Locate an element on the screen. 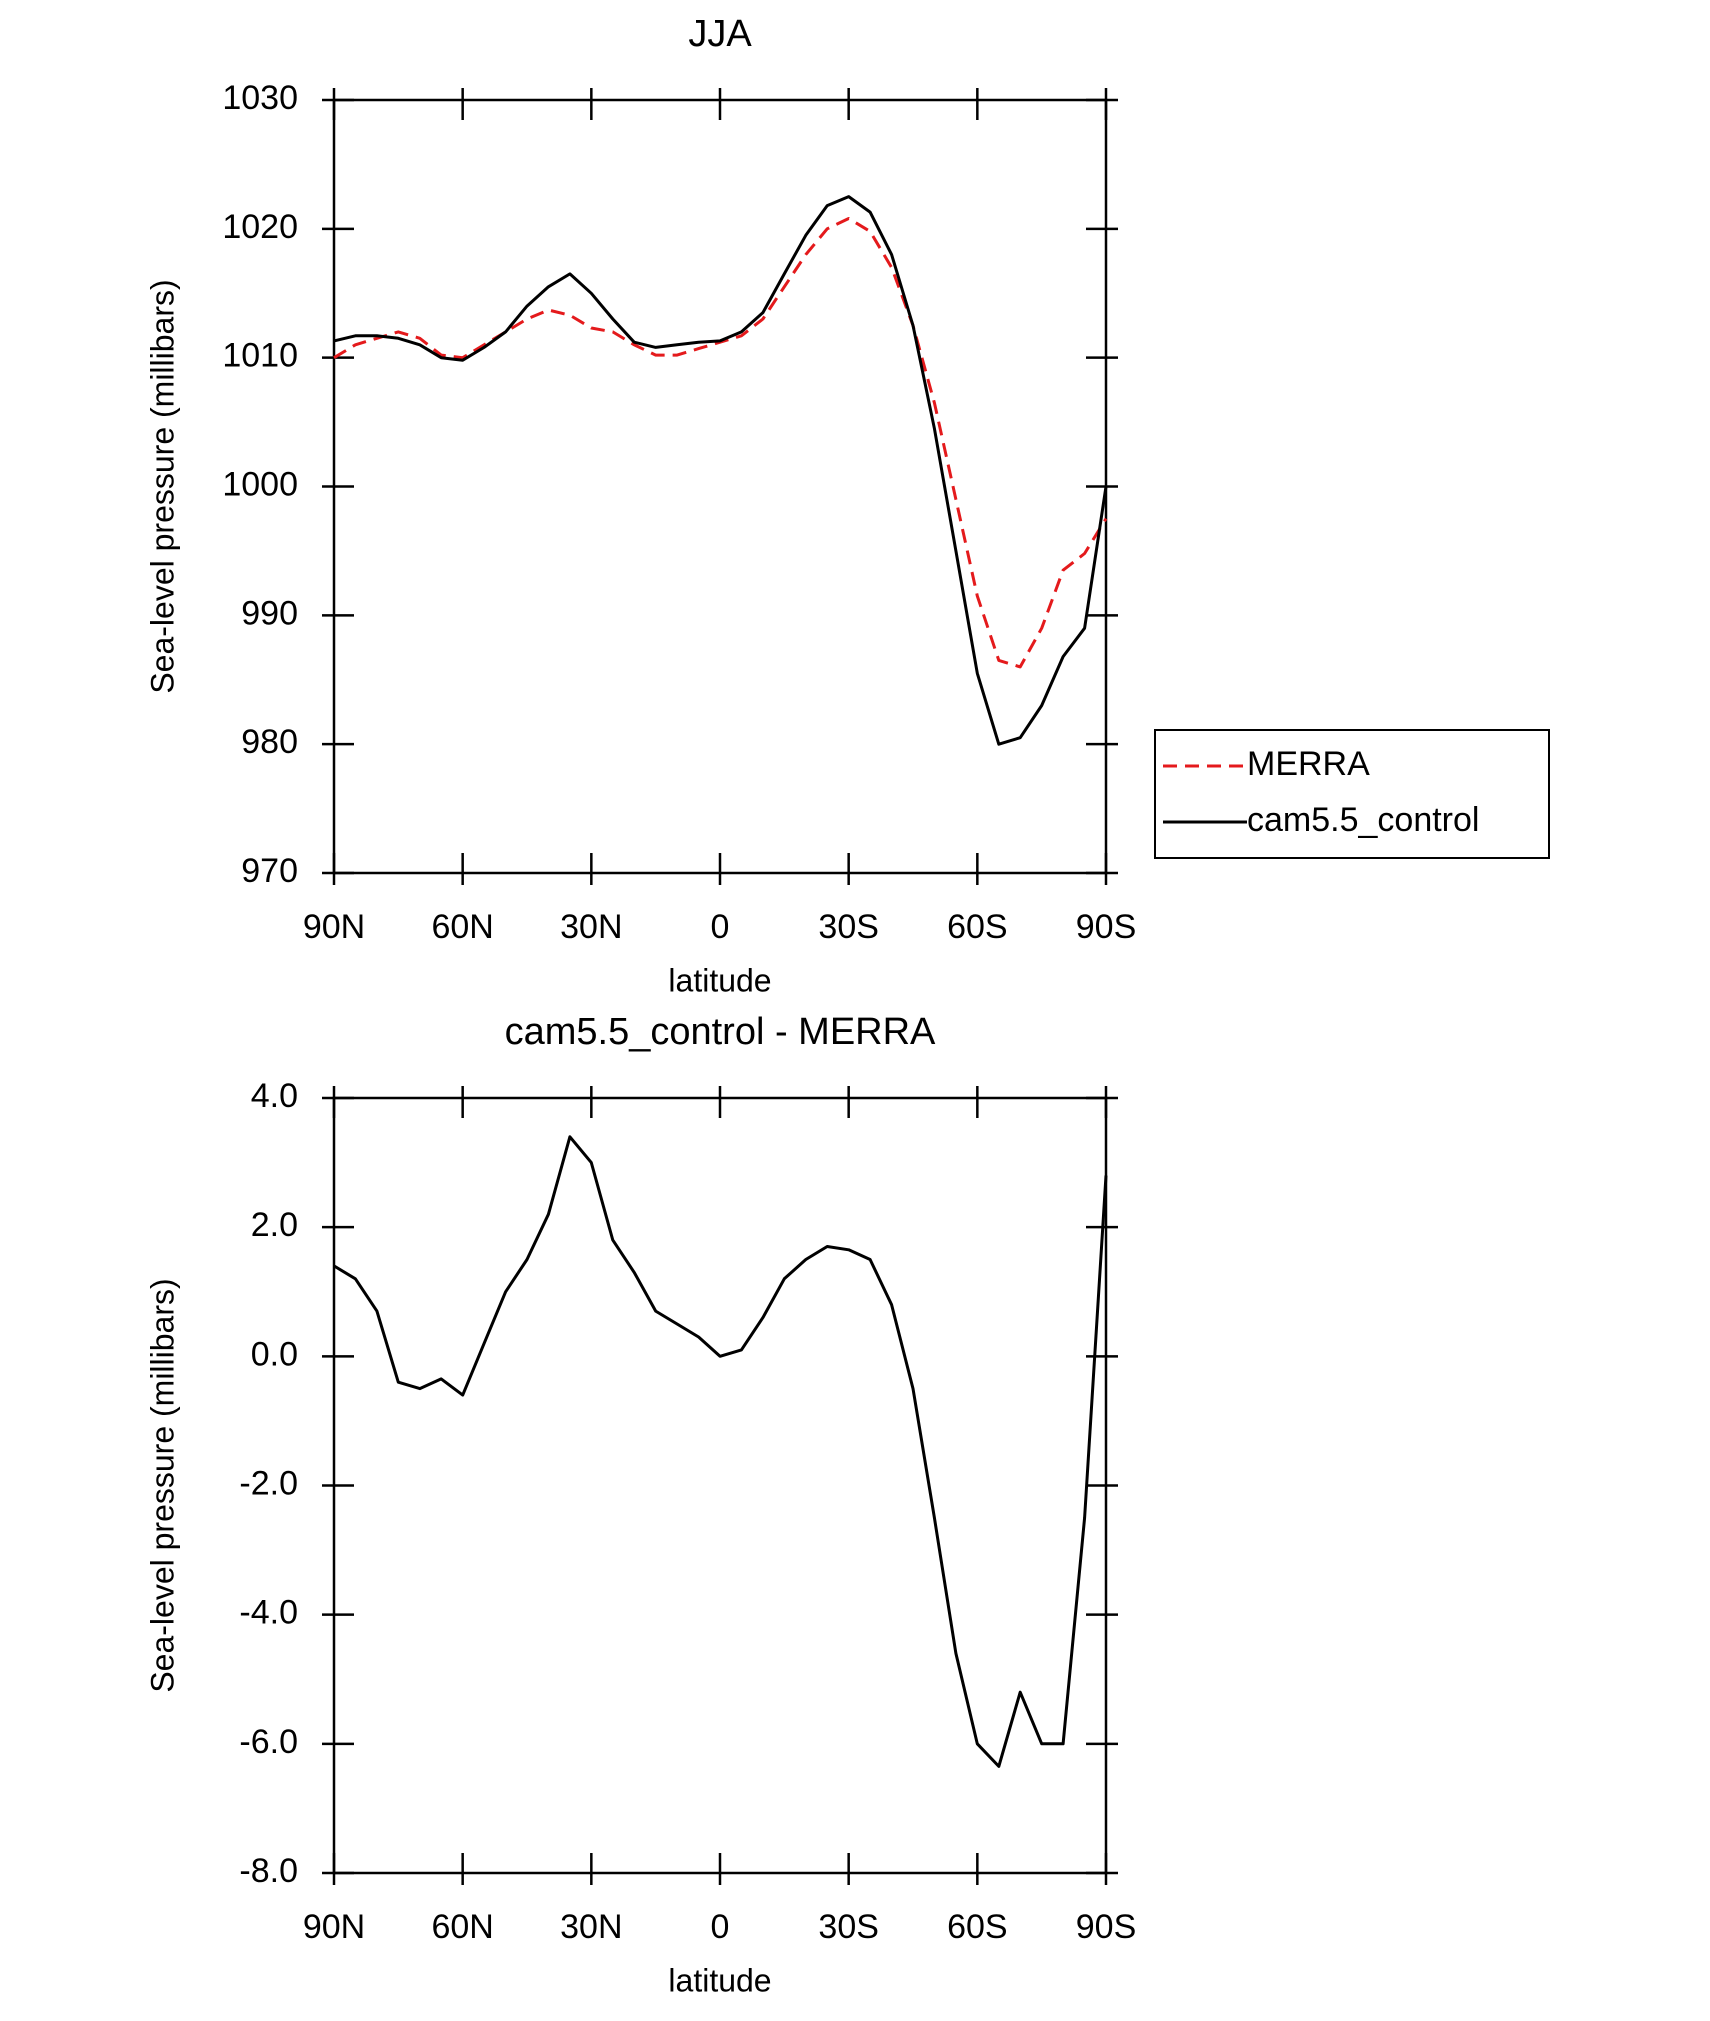  chart-title: cam5.5_control - MERRA is located at coordinates (720, 1032).